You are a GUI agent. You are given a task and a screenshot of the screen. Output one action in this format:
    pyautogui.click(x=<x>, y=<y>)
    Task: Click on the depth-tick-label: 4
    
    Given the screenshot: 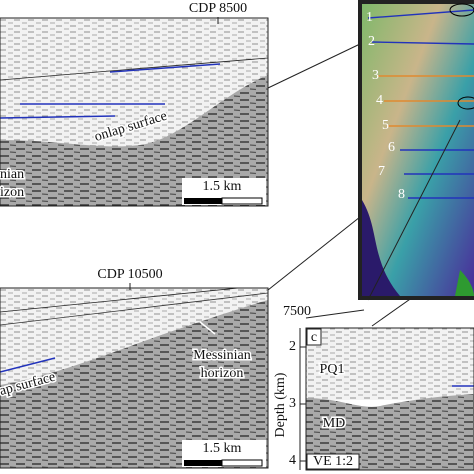 What is the action you would take?
    pyautogui.click(x=292, y=460)
    